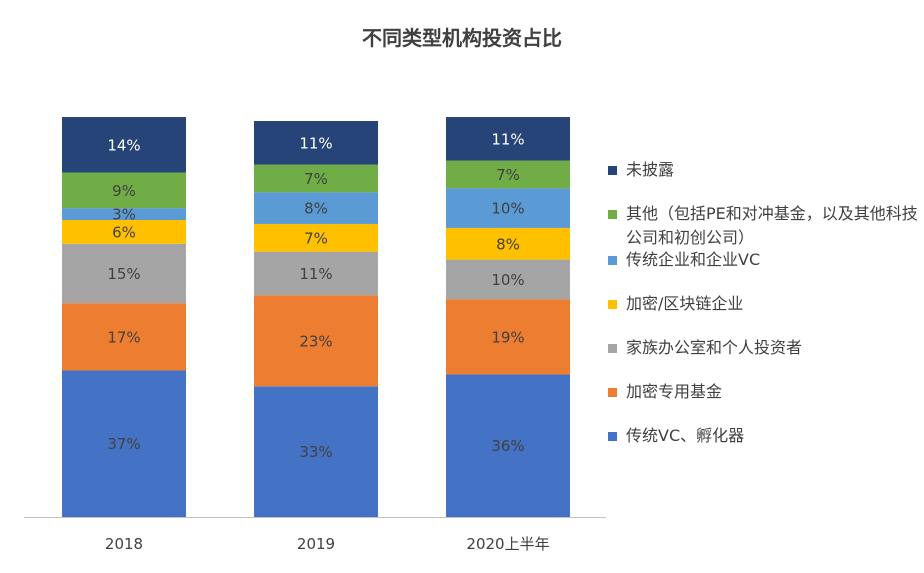 The image size is (924, 573). I want to click on data-label: 9%, so click(124, 191).